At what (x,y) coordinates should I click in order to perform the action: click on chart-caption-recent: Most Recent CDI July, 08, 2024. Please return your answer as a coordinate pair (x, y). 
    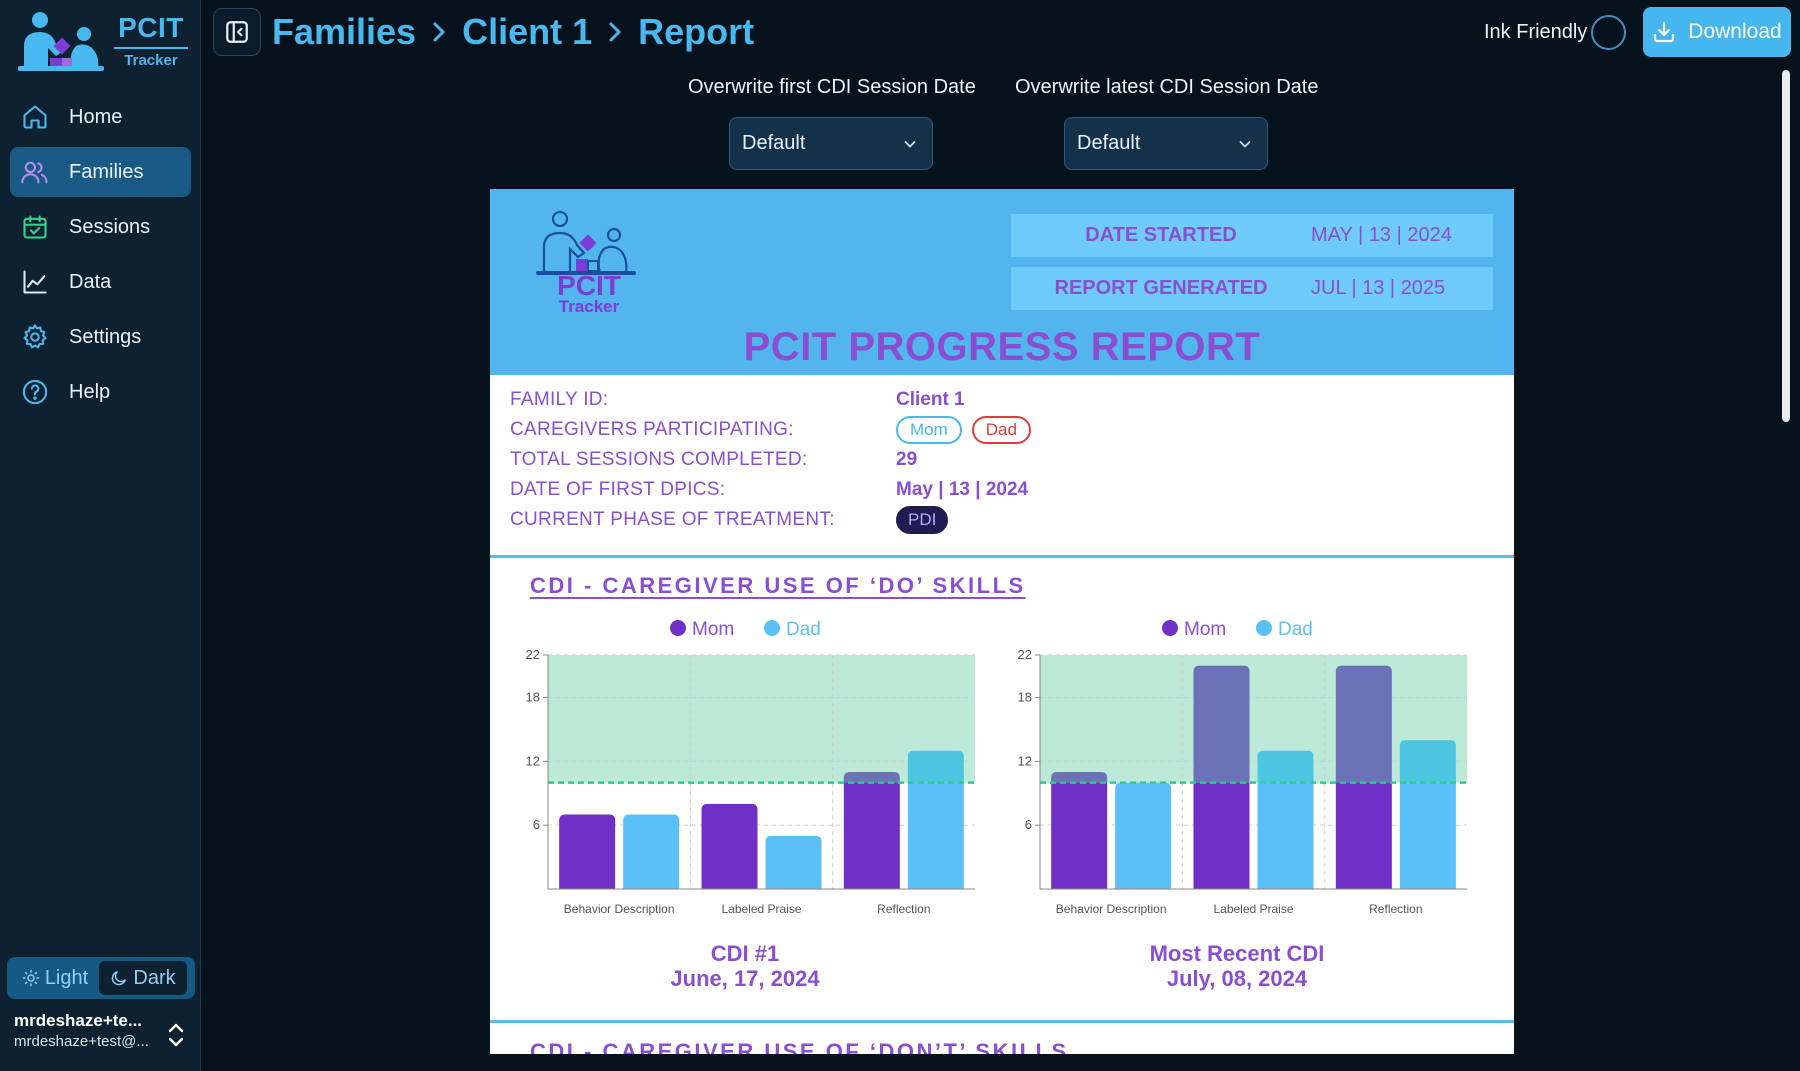
    Looking at the image, I should click on (1237, 966).